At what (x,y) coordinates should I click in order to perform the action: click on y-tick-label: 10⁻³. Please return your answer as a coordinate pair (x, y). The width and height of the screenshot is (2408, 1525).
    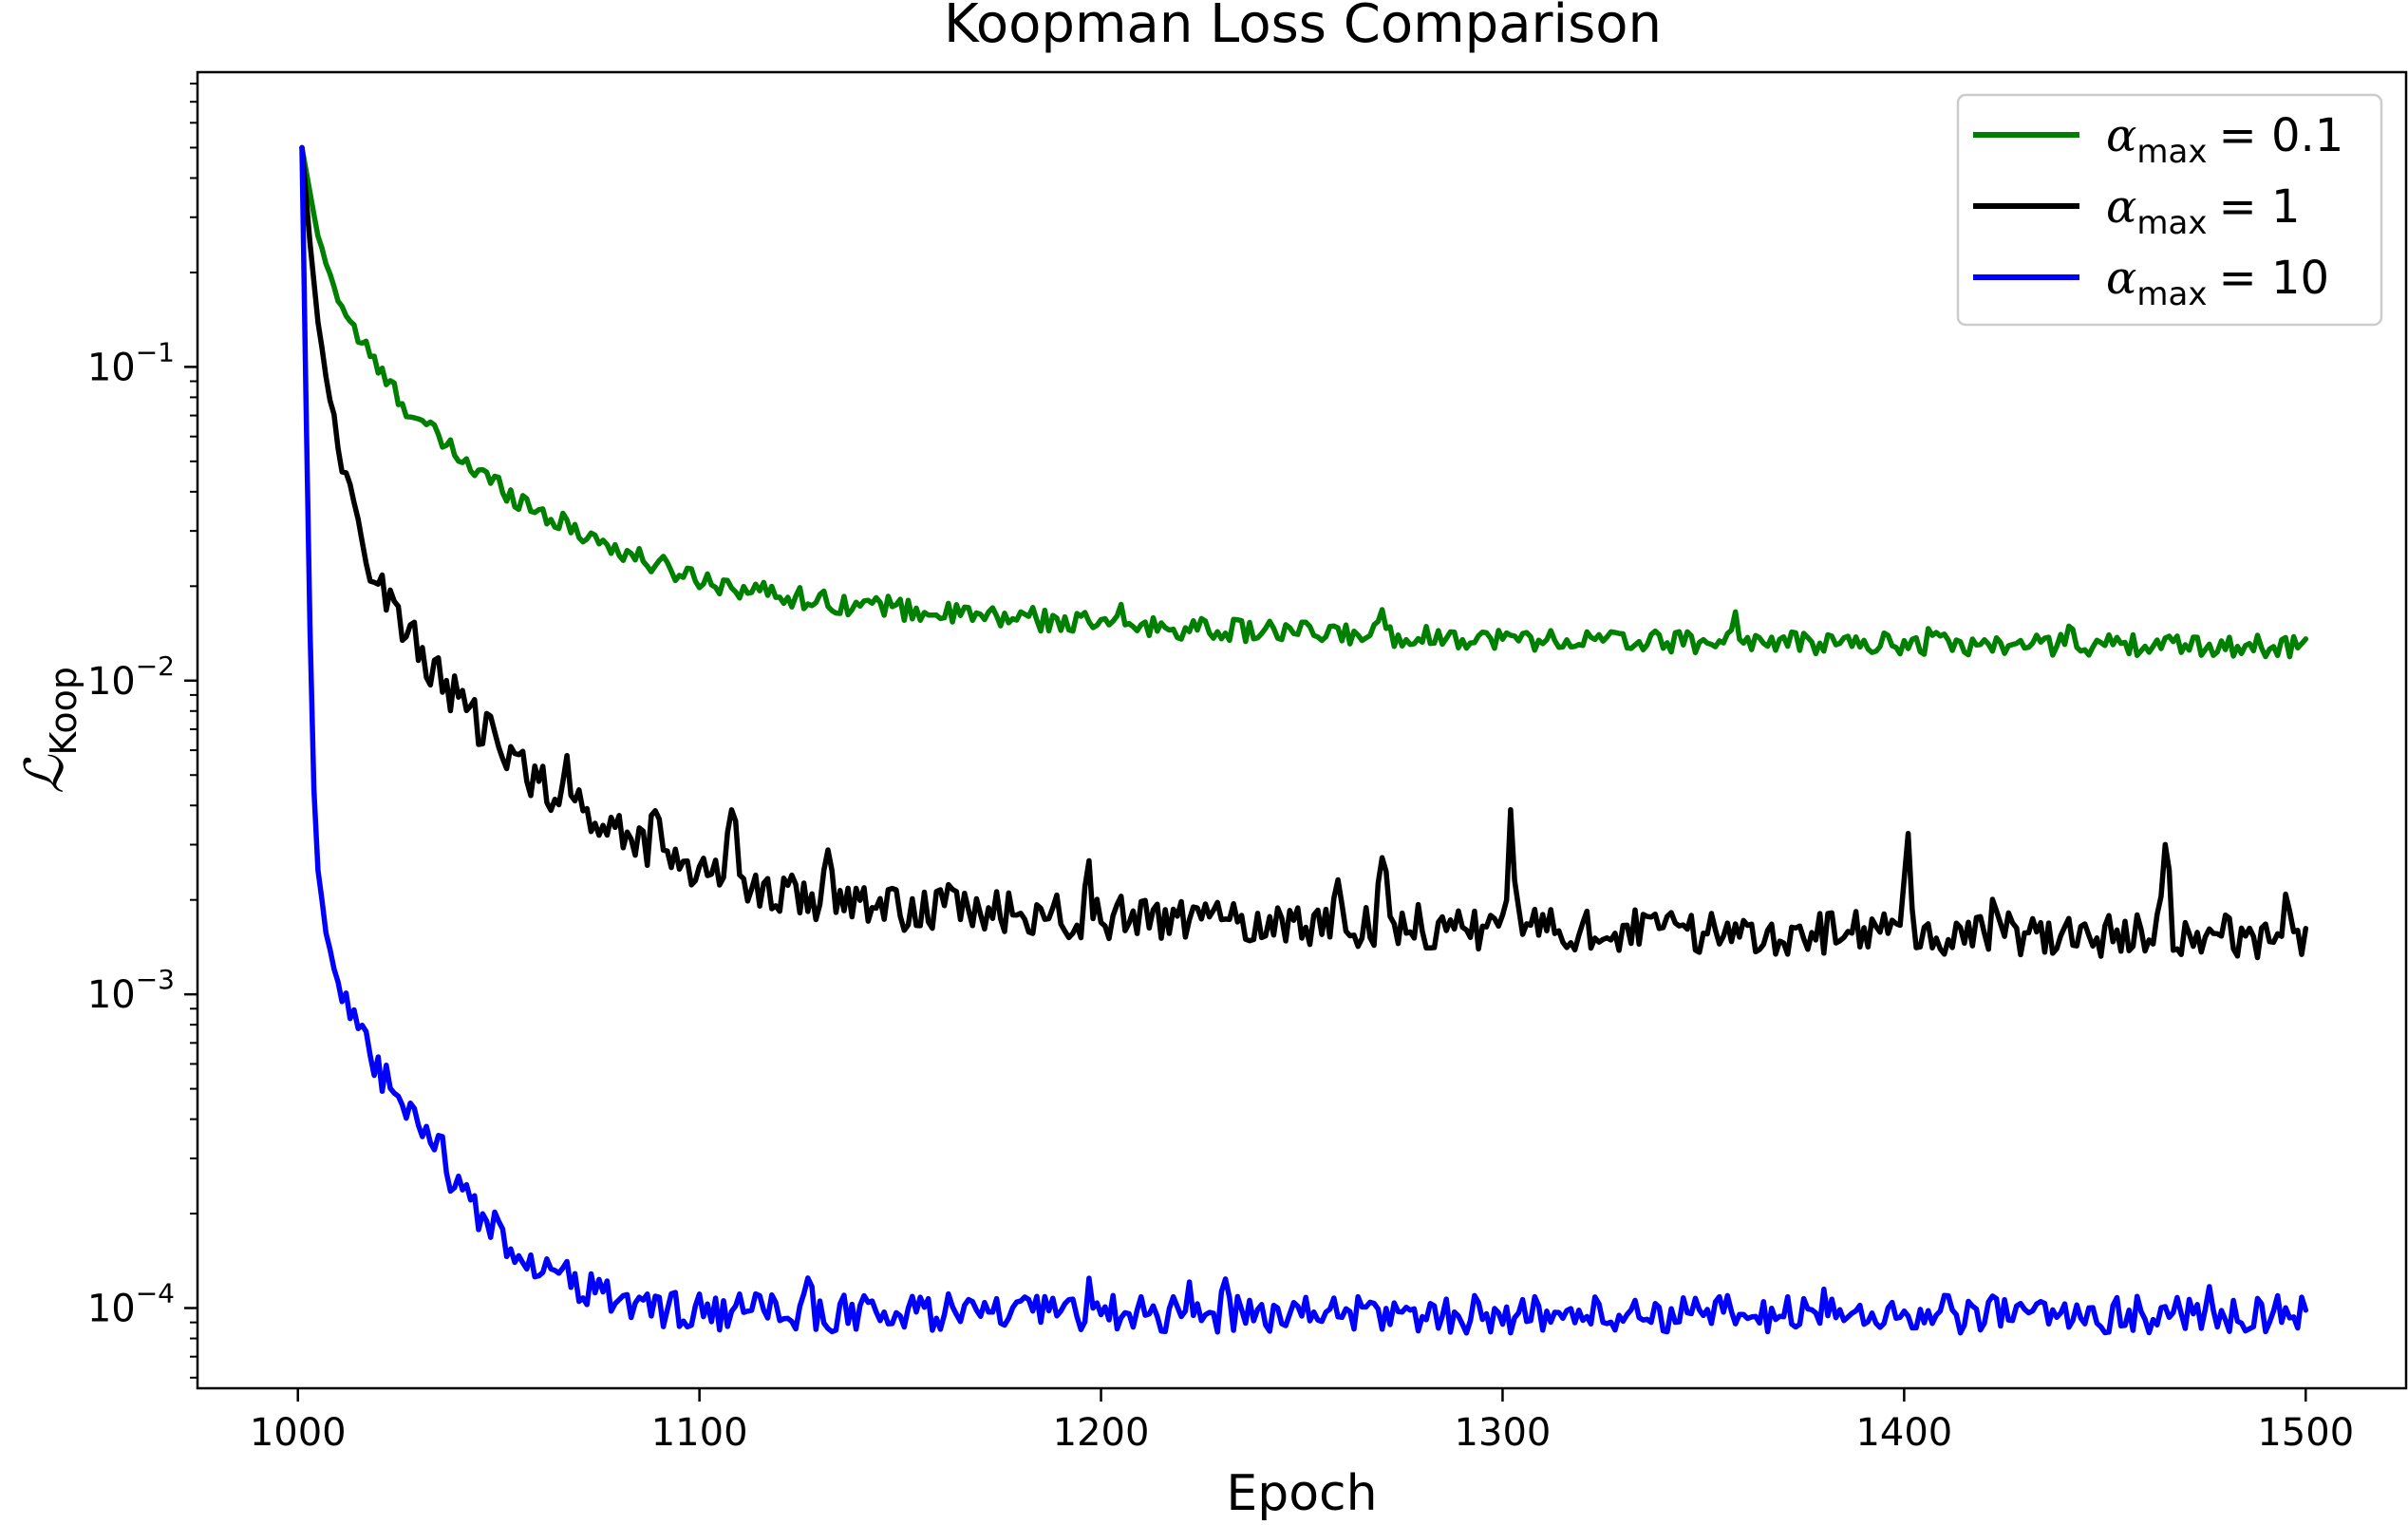
    Looking at the image, I should click on (131, 991).